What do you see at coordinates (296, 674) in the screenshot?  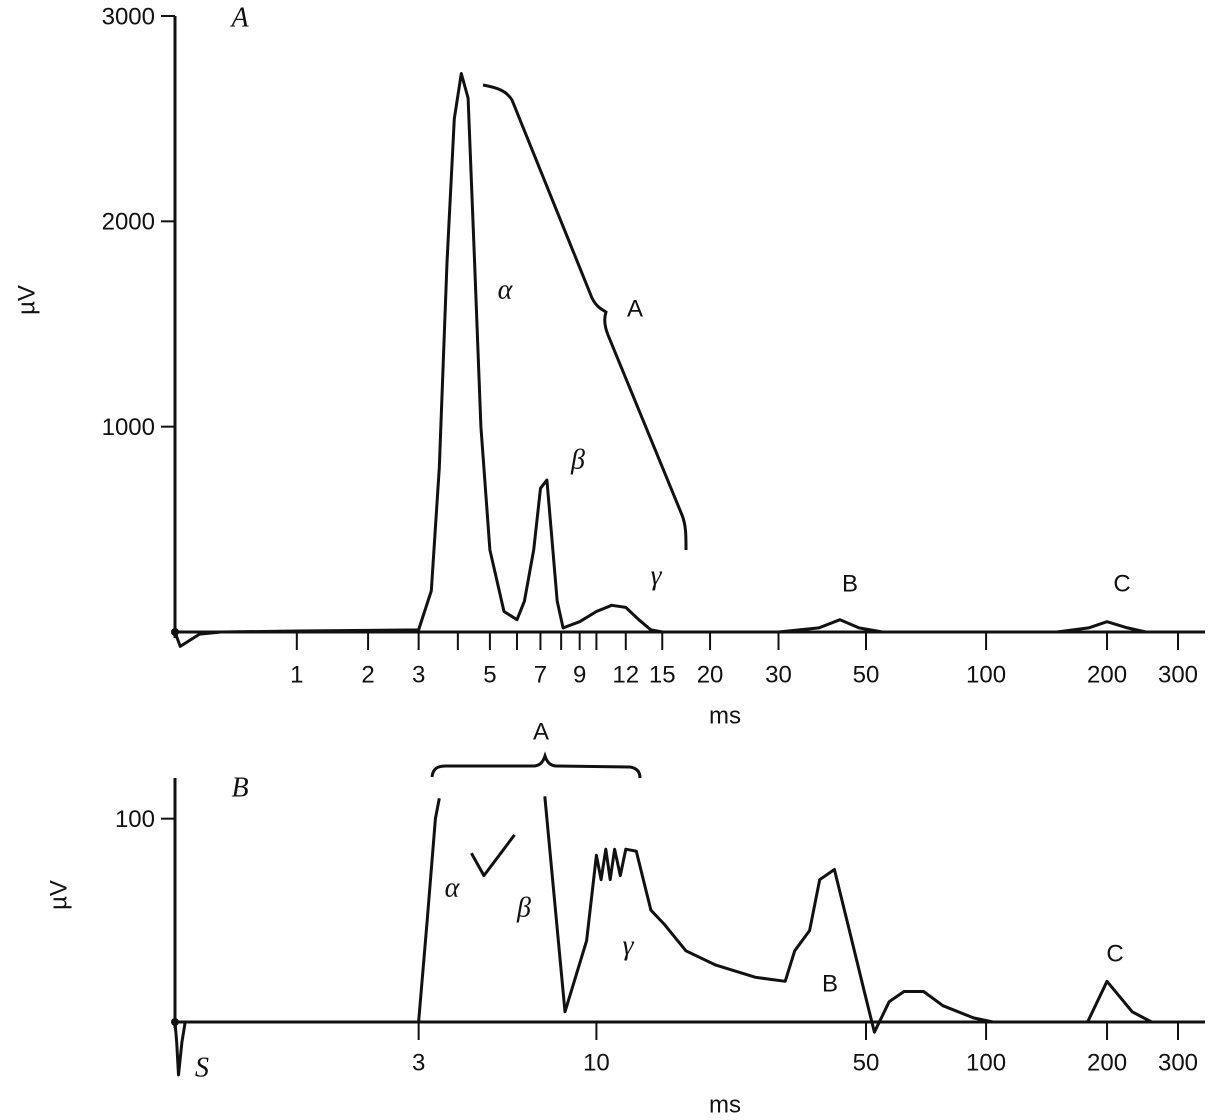 I see `x-tick-label: 1` at bounding box center [296, 674].